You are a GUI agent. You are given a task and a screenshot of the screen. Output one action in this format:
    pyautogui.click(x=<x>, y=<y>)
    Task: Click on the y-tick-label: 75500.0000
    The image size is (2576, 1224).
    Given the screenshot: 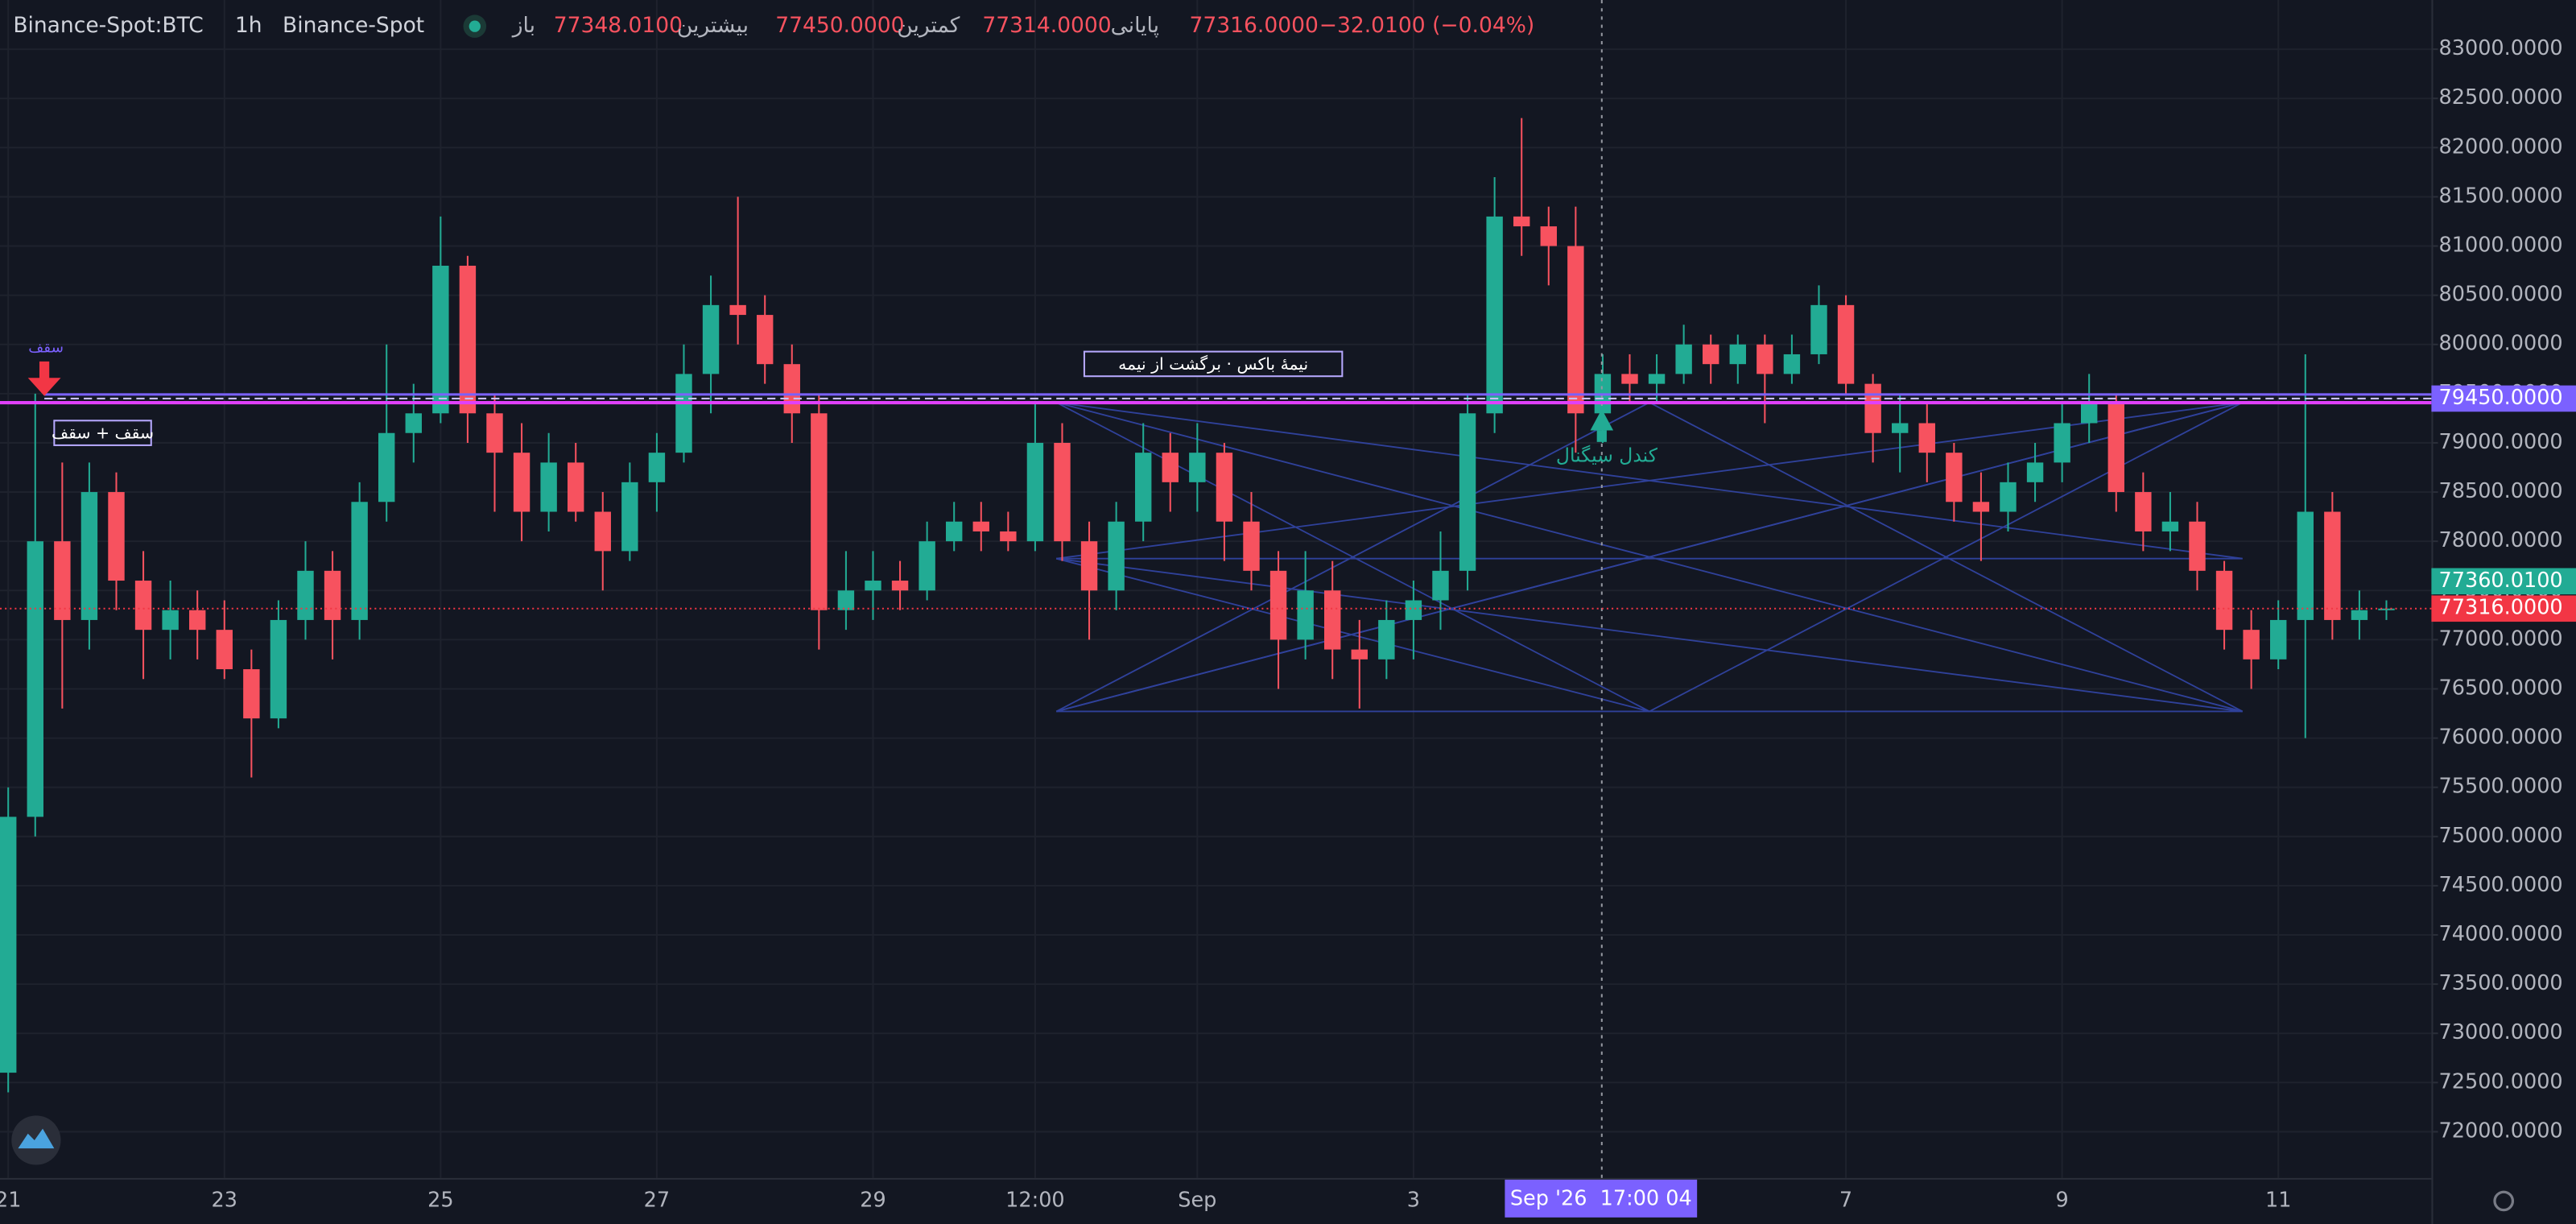 What is the action you would take?
    pyautogui.click(x=2501, y=787)
    